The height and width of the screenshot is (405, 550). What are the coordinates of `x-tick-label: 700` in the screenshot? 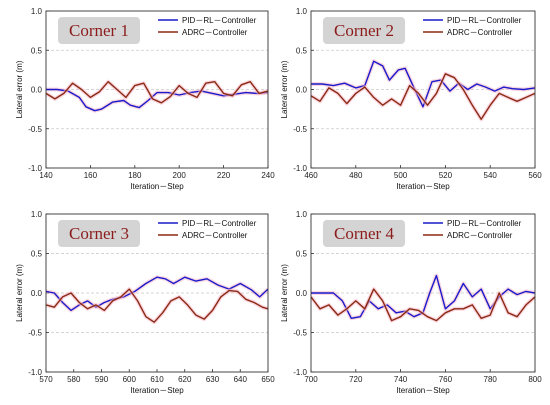 It's located at (311, 379).